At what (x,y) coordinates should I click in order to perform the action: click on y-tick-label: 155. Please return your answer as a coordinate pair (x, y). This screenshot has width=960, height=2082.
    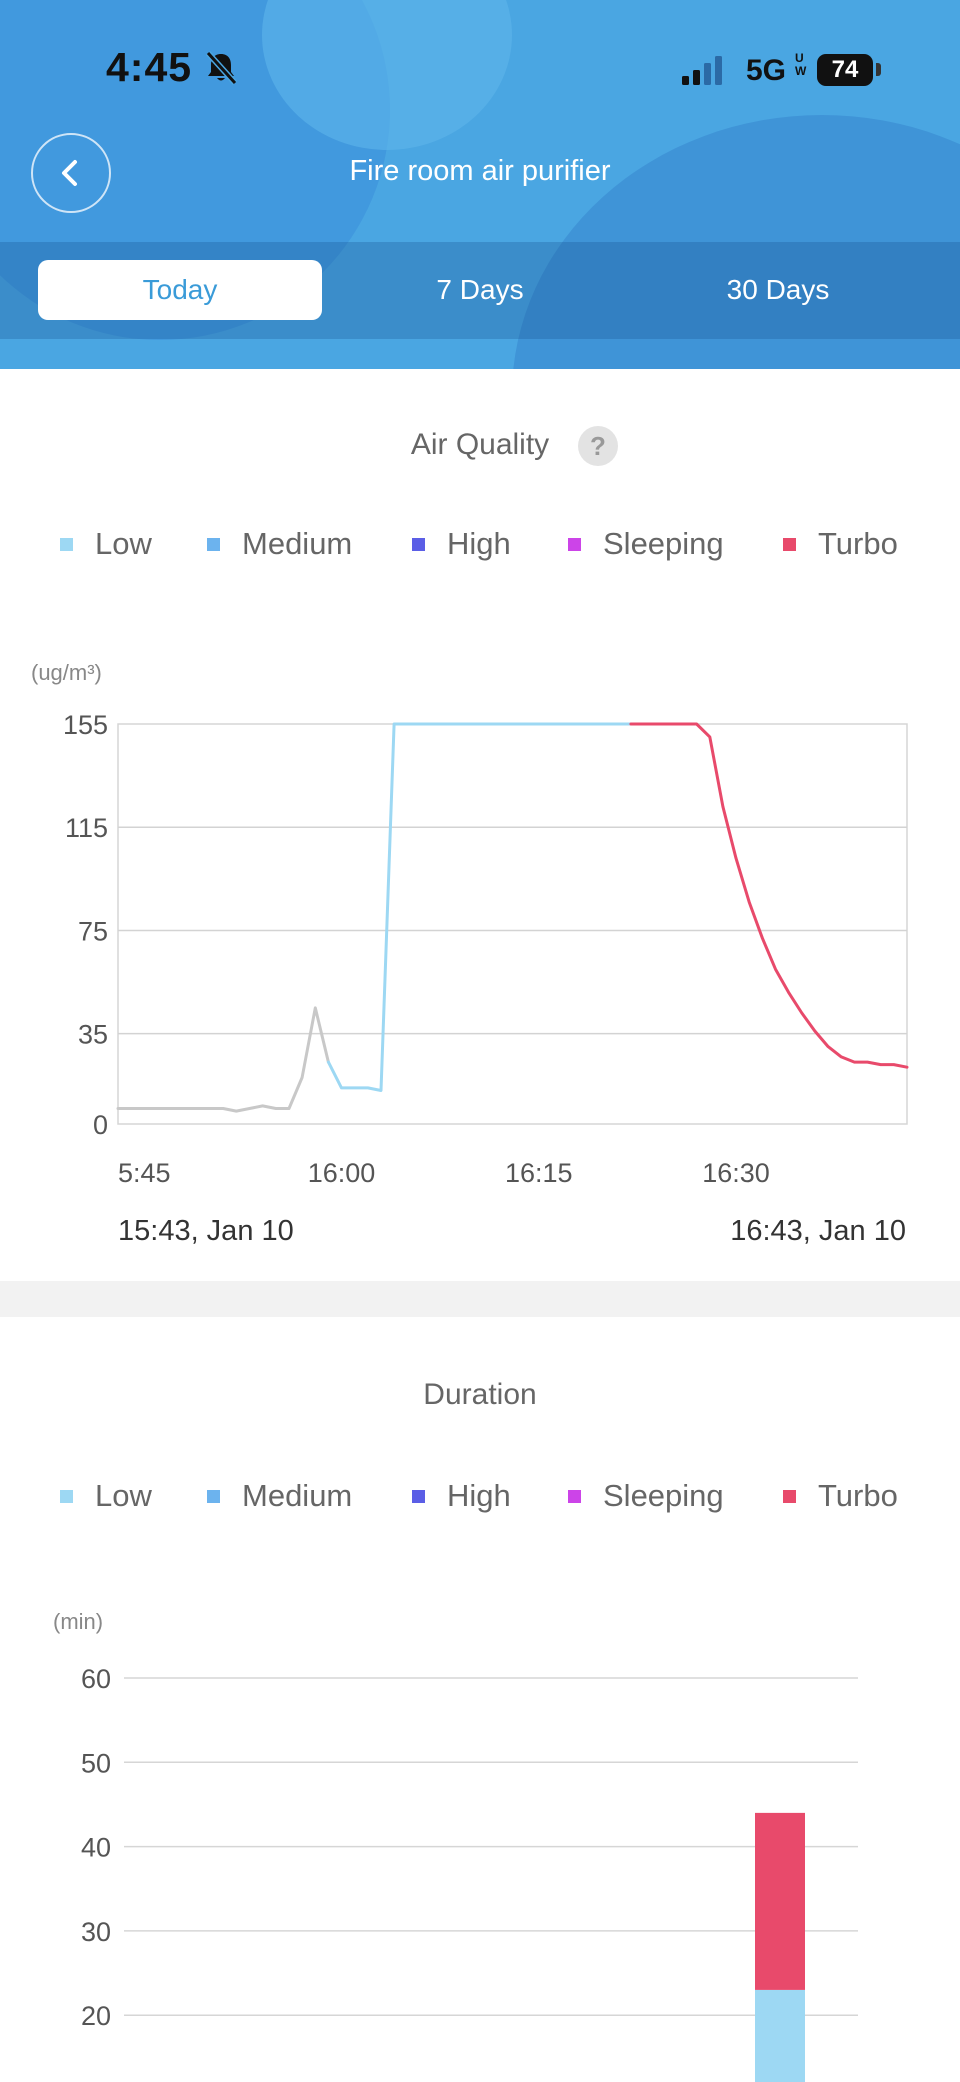
    Looking at the image, I should click on (85, 725).